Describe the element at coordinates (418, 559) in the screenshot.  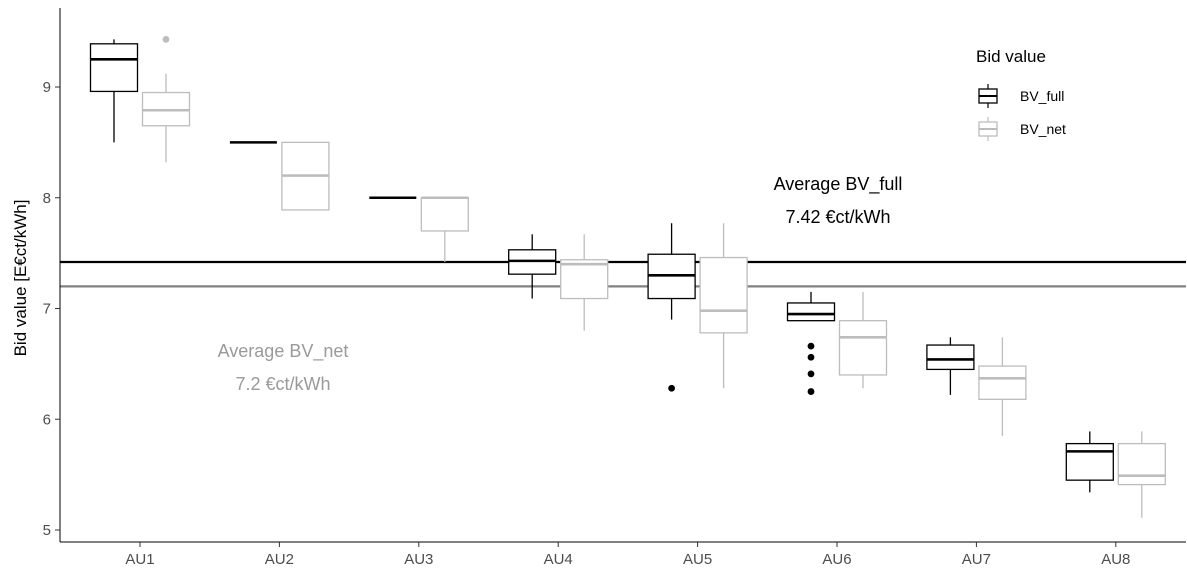
I see `x-tick-label: AU3` at that location.